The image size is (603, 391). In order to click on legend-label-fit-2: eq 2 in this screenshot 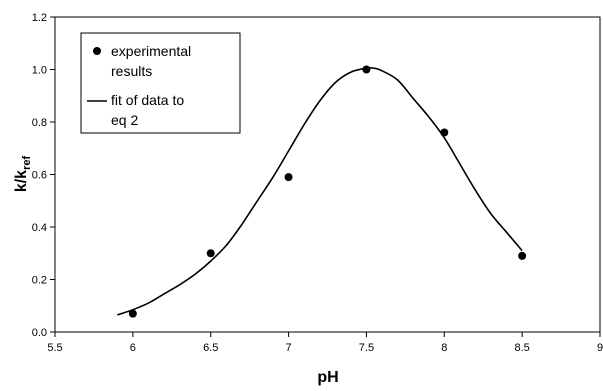, I will do `click(124, 120)`.